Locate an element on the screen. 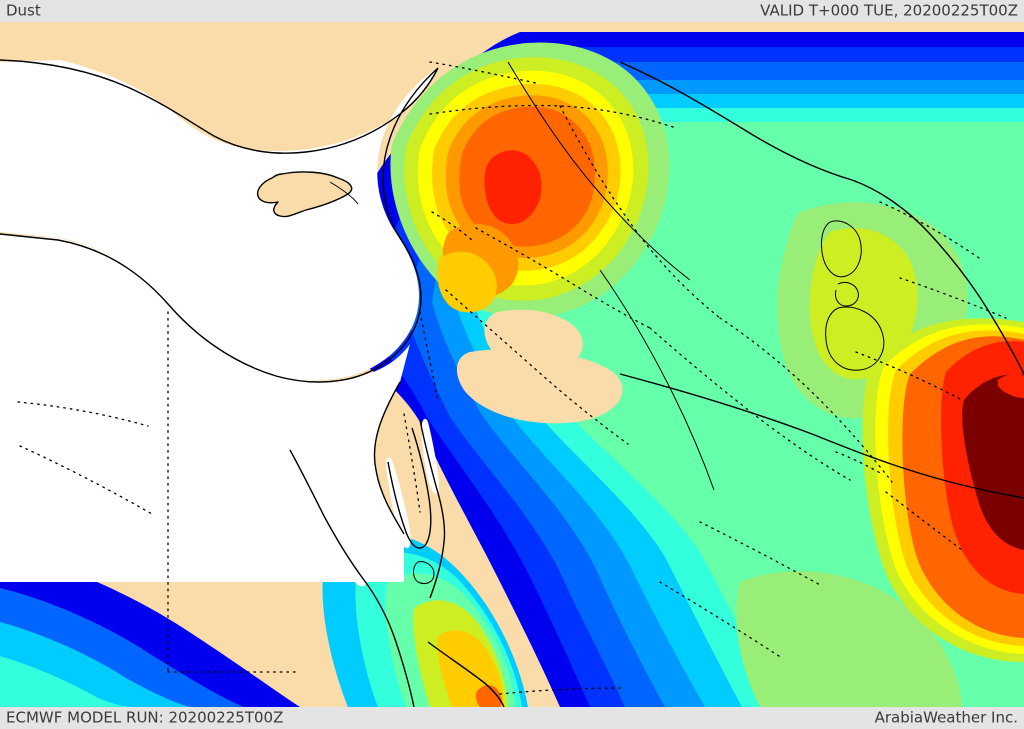 Image resolution: width=1024 pixels, height=729 pixels. island-cyprus is located at coordinates (304, 194).